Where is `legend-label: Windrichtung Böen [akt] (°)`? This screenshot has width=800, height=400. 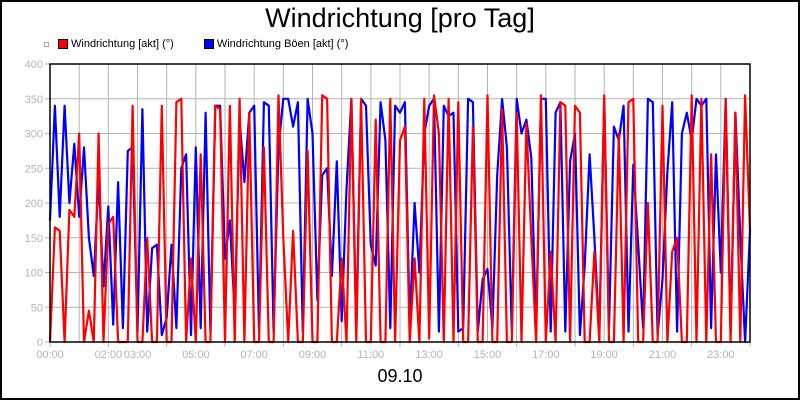 legend-label: Windrichtung Böen [akt] (°) is located at coordinates (282, 44).